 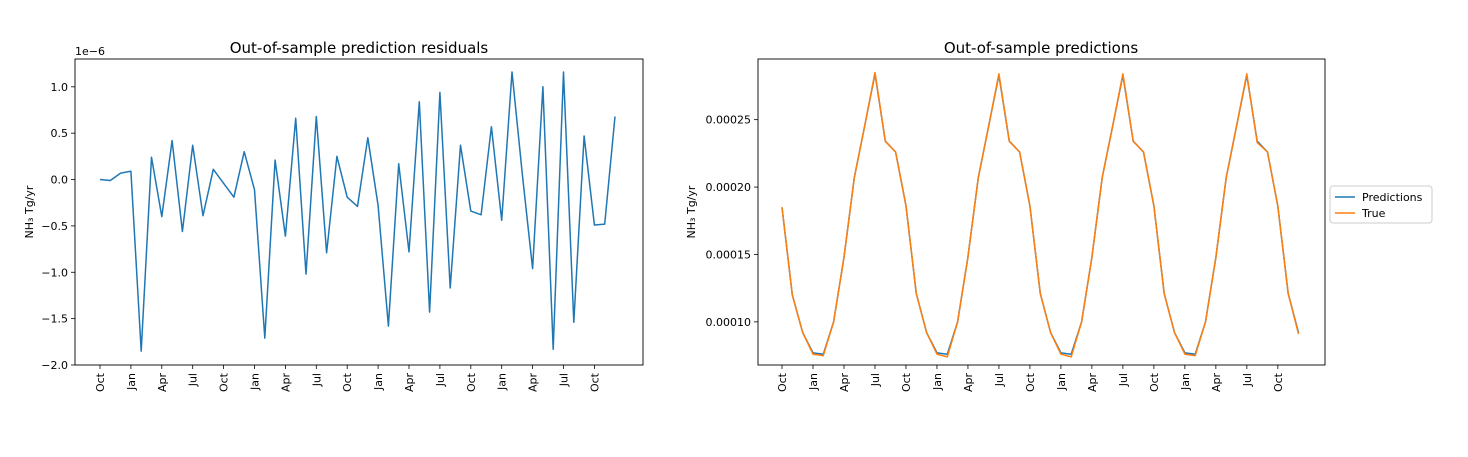 I want to click on legend-entry: True, so click(x=1373, y=213).